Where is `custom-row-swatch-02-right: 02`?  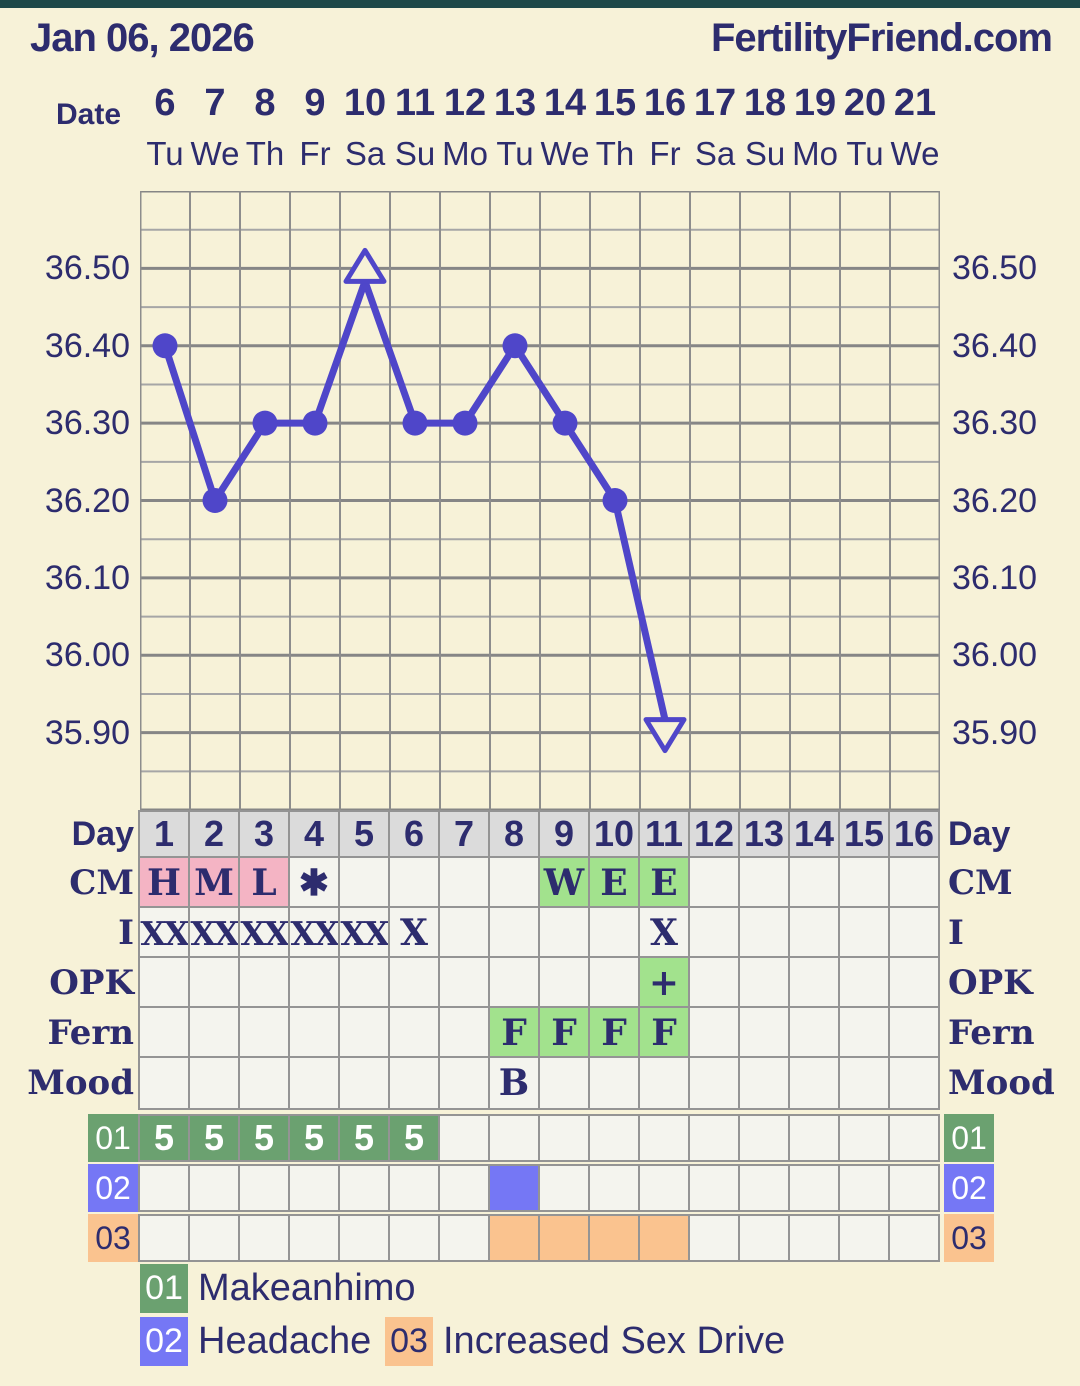
custom-row-swatch-02-right: 02 is located at coordinates (969, 1188).